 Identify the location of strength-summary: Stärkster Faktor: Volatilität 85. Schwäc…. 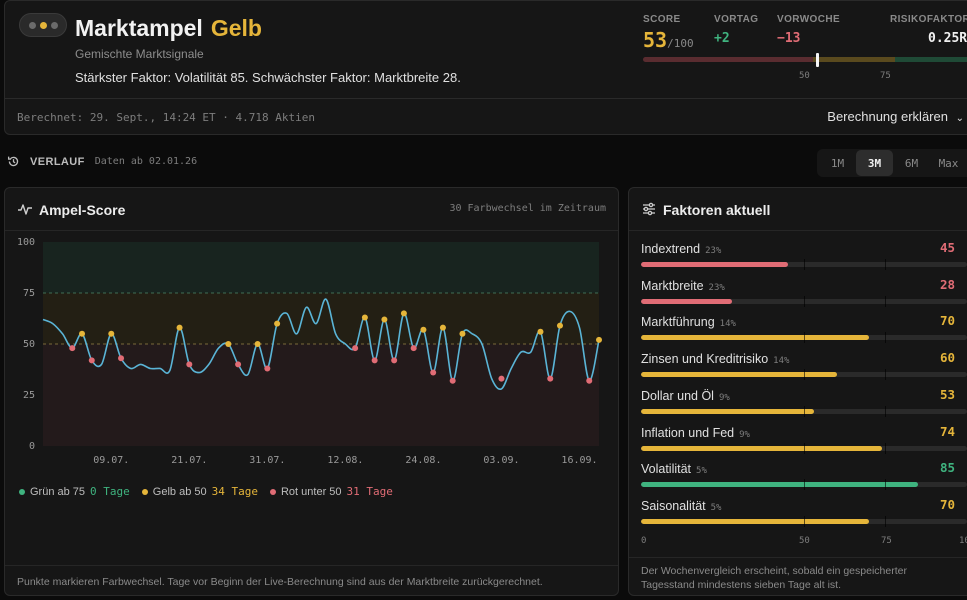
(268, 77).